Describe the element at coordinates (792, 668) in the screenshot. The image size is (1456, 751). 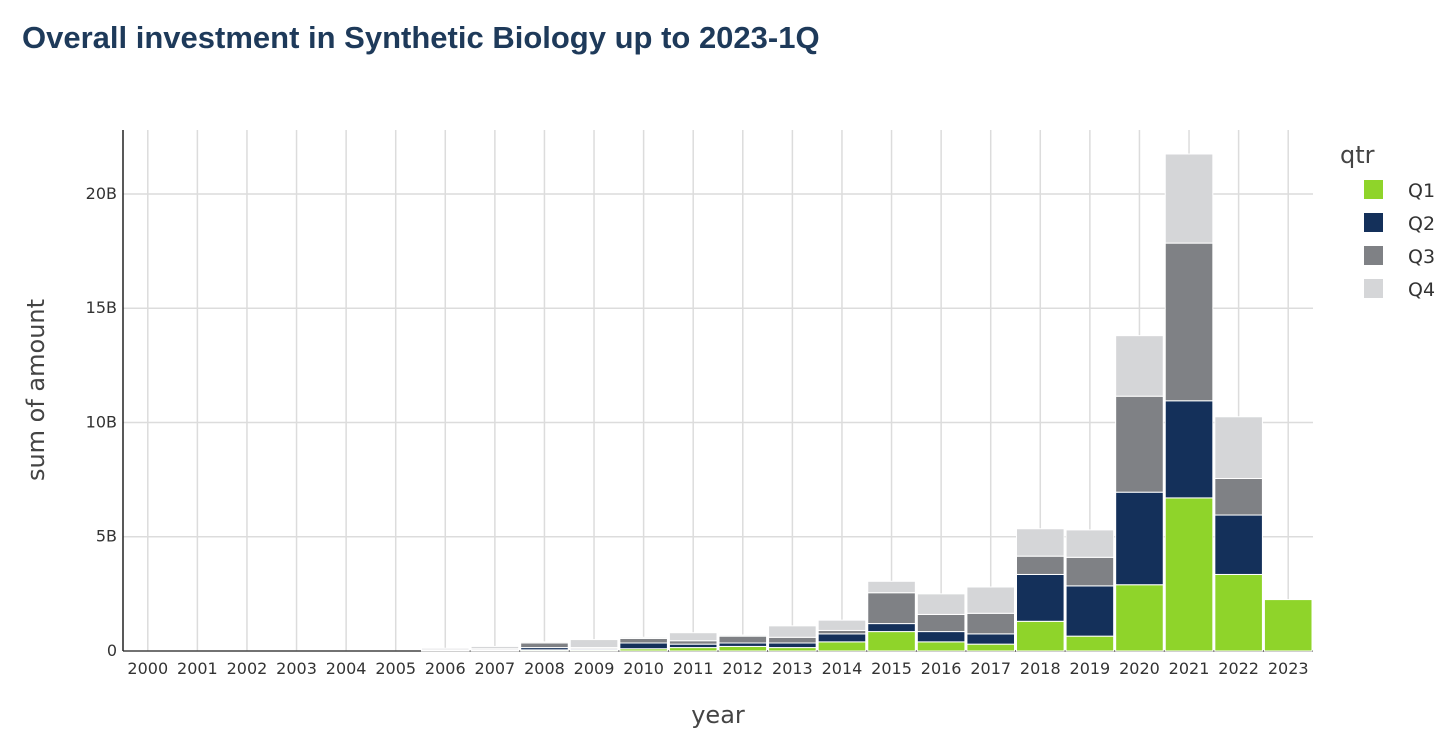
I see `x-tick-label: 2013` at that location.